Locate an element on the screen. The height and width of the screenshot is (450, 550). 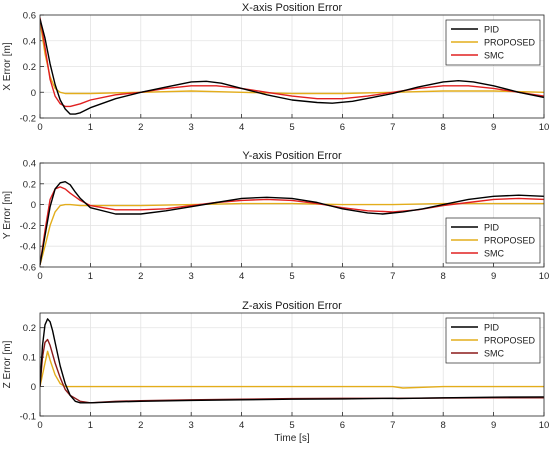
chart-title: Z-axis Position Error is located at coordinates (292, 306).